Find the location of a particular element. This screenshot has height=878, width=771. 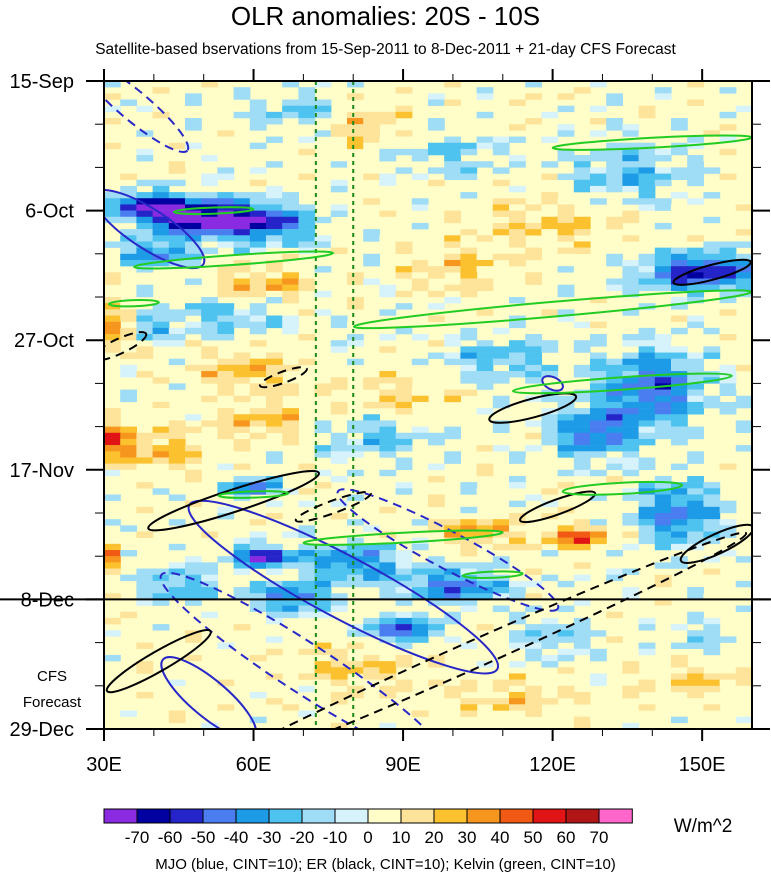

y-tick-label: 6-Oct is located at coordinates (49, 212).